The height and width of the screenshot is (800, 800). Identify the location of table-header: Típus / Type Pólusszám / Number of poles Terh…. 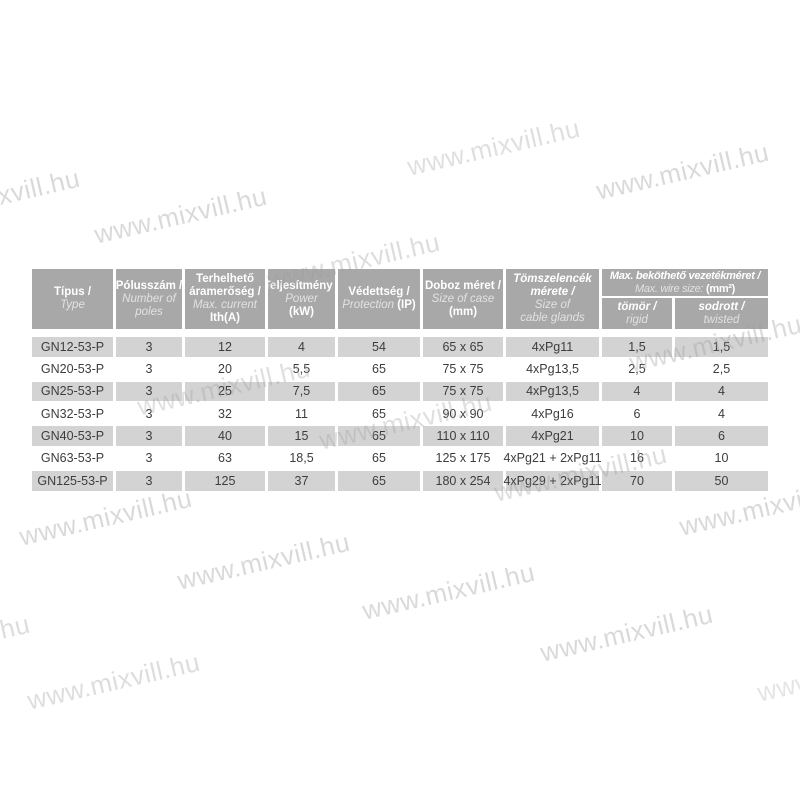
(400, 299).